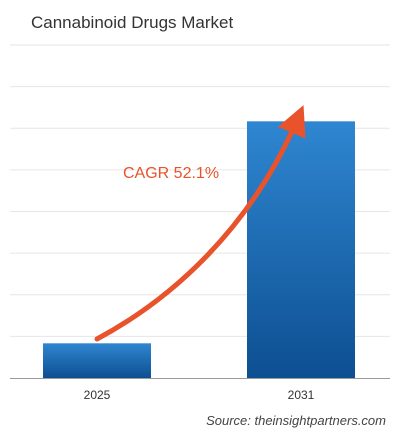  I want to click on cagr-annotation: CAGR 52.1%, so click(171, 173).